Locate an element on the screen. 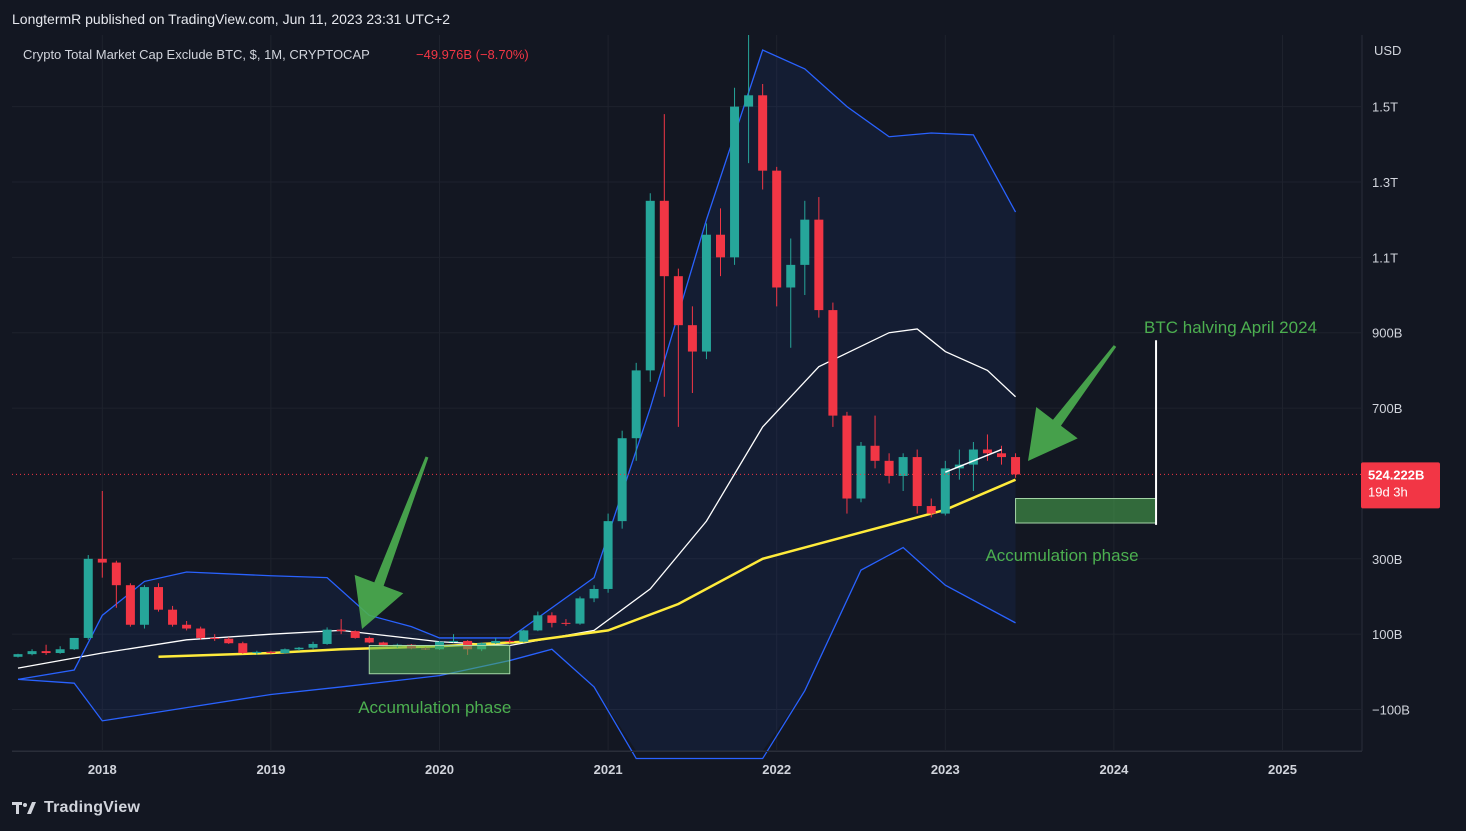 The height and width of the screenshot is (831, 1466). time-axis-tick-label: 2022 is located at coordinates (776, 769).